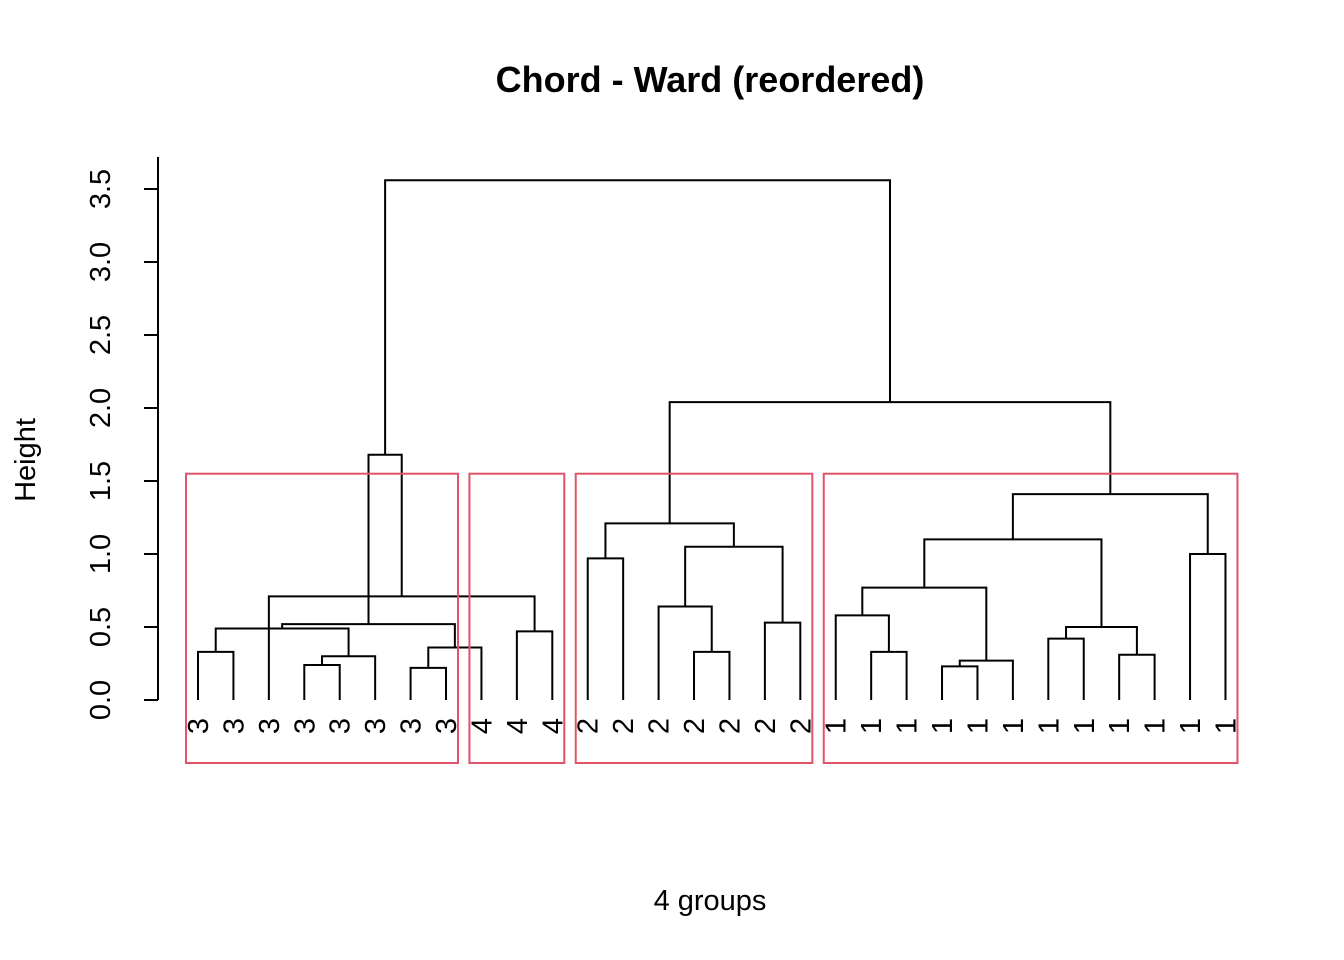 The width and height of the screenshot is (1344, 960). I want to click on y-tick-label: 3.0, so click(101, 262).